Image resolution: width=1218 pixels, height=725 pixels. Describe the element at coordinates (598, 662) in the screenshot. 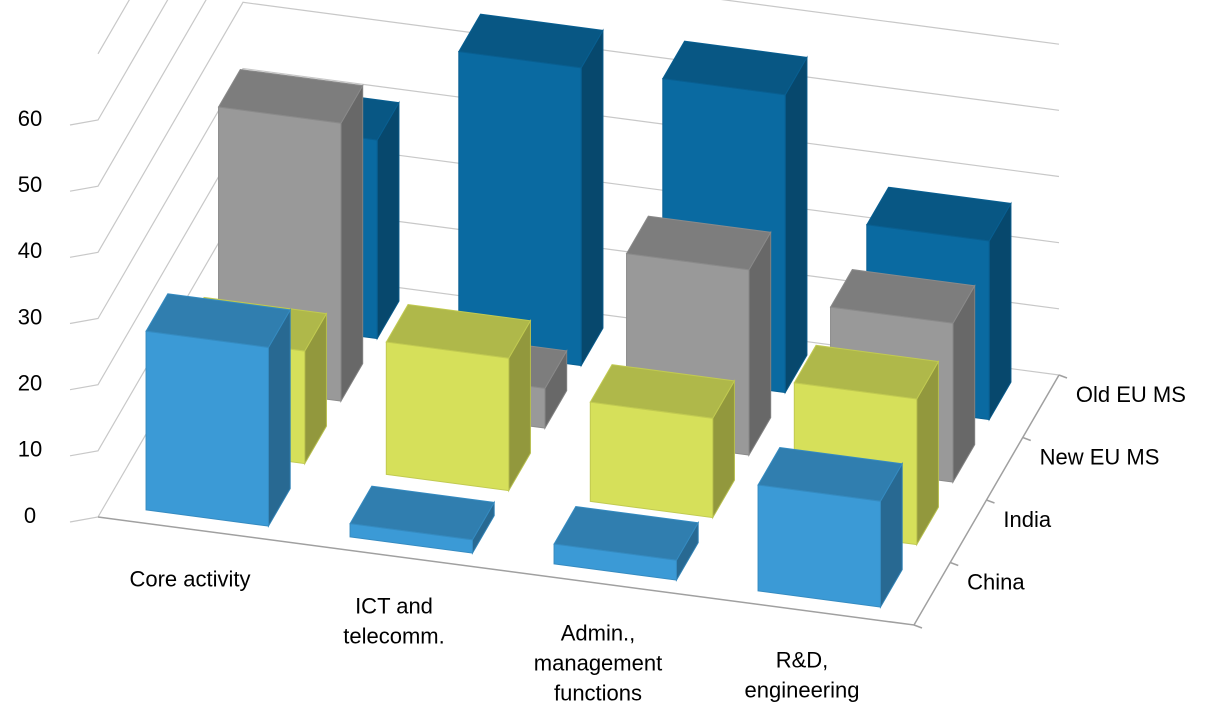

I see `x-tick-label: management` at that location.